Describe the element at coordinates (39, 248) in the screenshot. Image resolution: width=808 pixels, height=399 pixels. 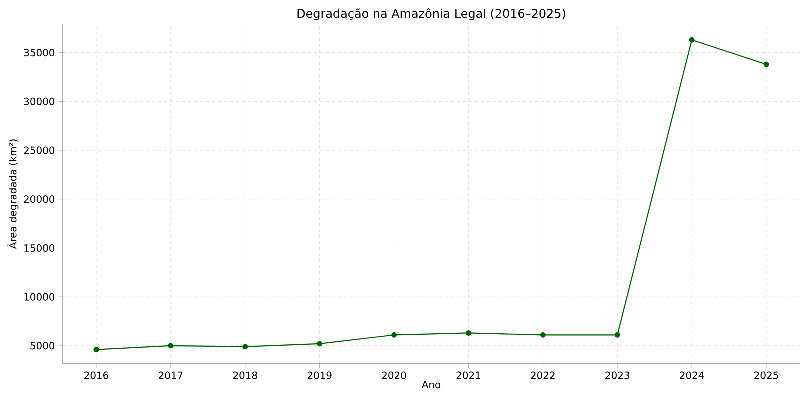
I see `y-tick-label: 15000` at that location.